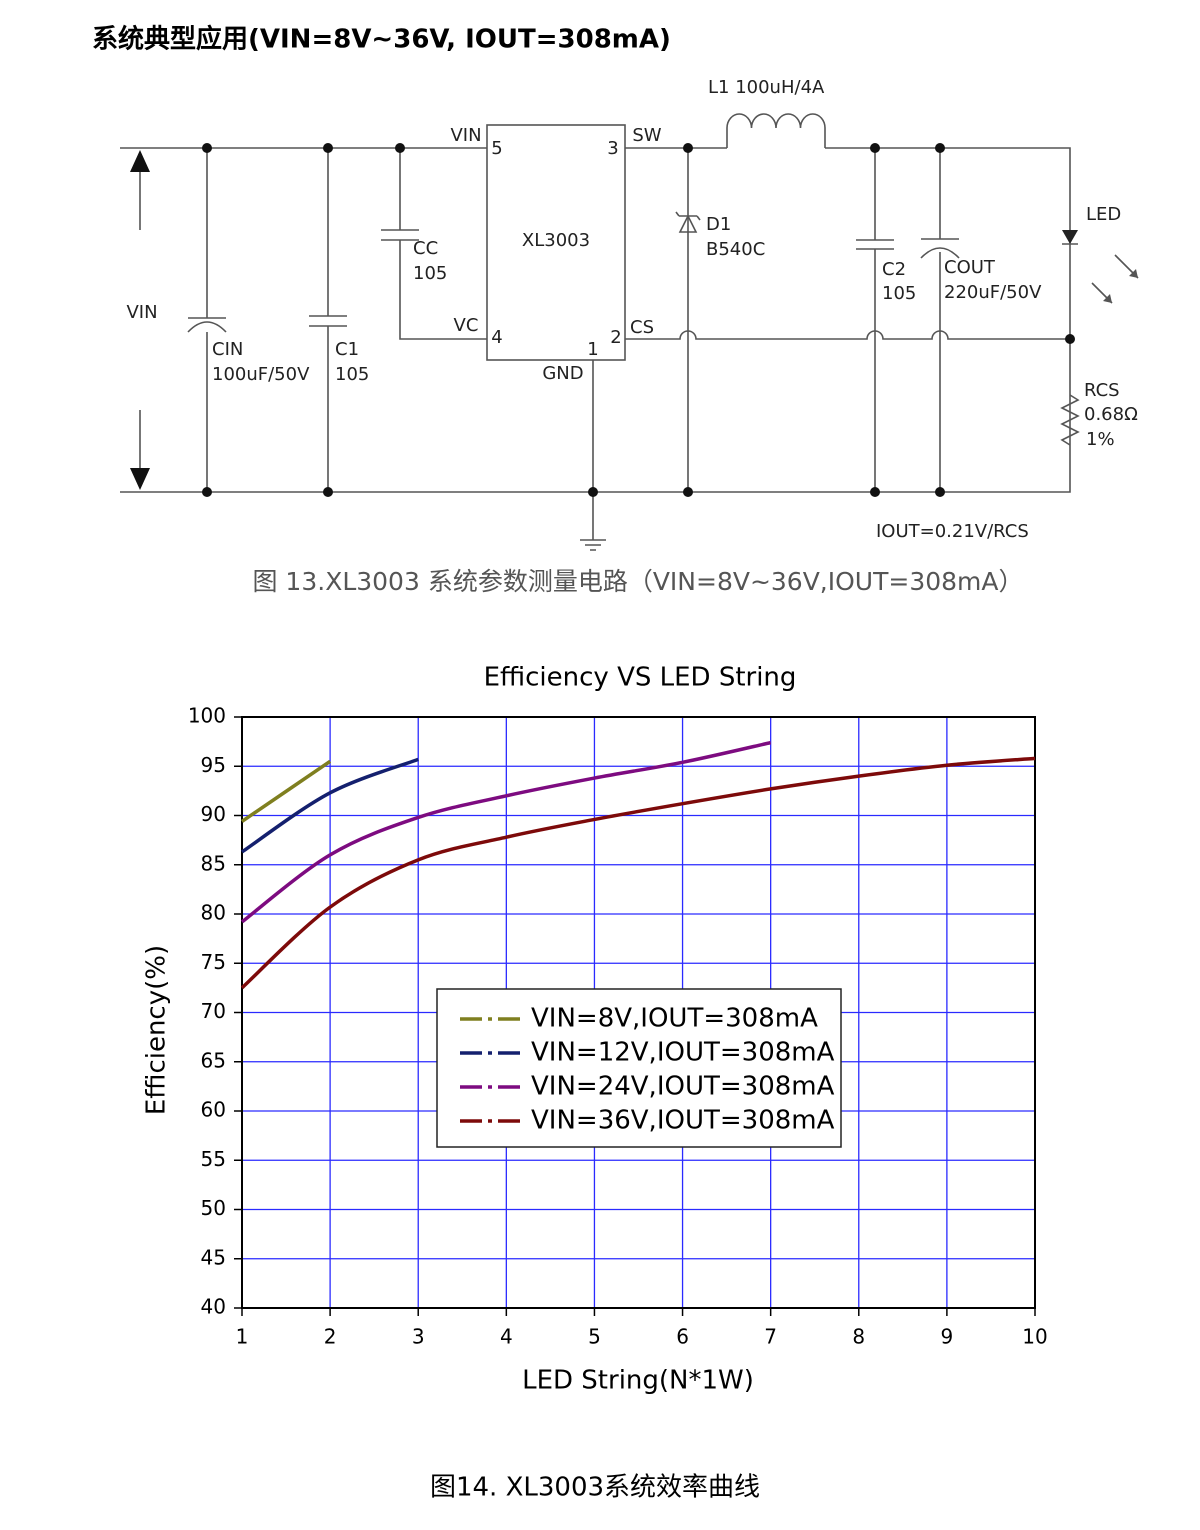 The height and width of the screenshot is (1530, 1200). I want to click on x-tick-label: 8, so click(858, 1337).